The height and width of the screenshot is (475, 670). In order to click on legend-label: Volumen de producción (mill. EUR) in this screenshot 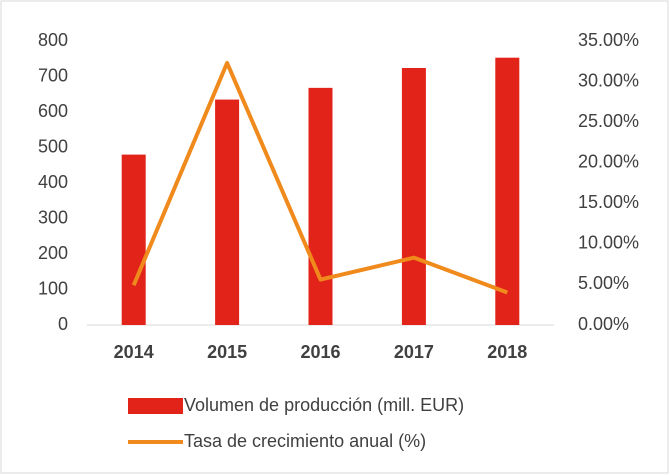, I will do `click(324, 405)`.